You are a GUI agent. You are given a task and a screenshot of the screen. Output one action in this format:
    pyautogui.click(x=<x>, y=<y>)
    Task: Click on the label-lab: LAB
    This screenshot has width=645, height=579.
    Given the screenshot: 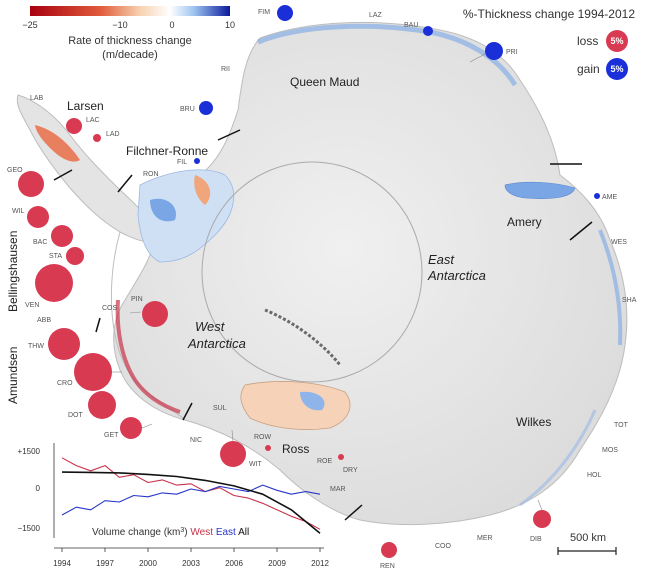 What is the action you would take?
    pyautogui.click(x=37, y=98)
    